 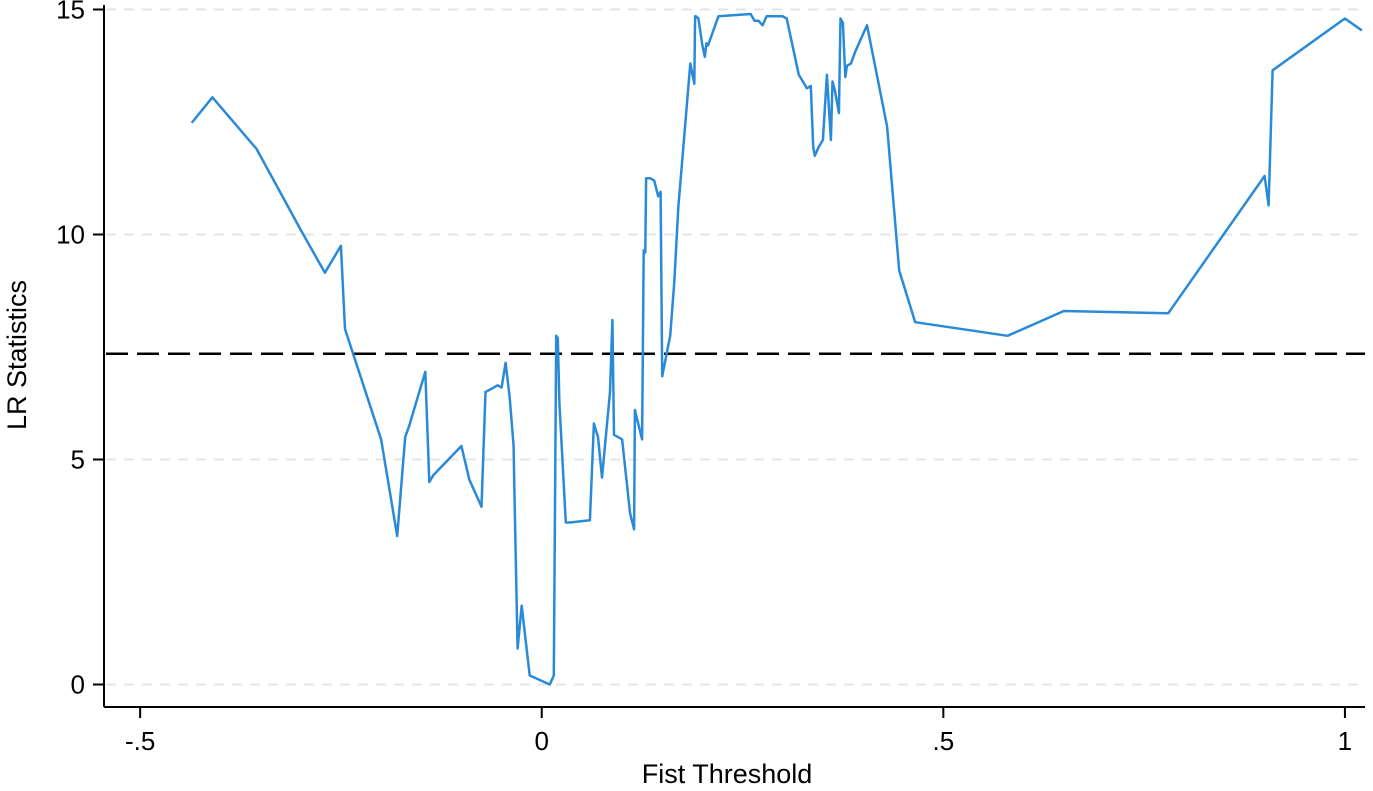 What do you see at coordinates (727, 774) in the screenshot?
I see `x-axis-title: Fist Threshold` at bounding box center [727, 774].